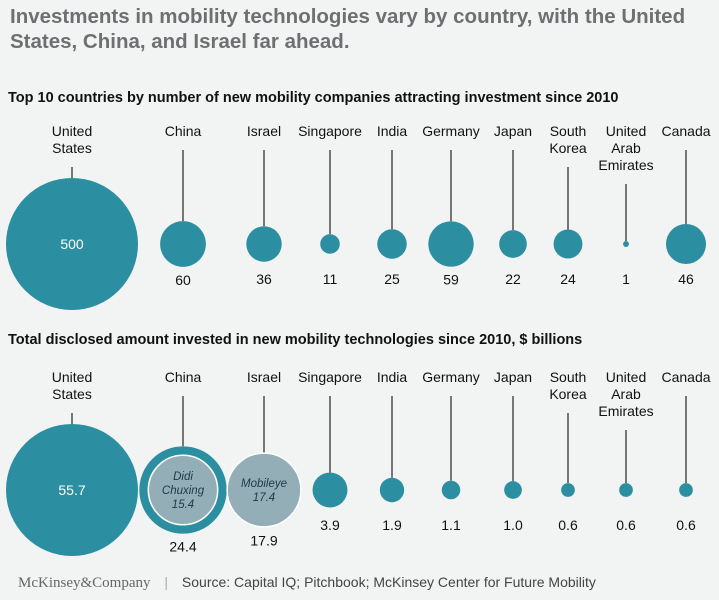 This screenshot has height=600, width=719. Describe the element at coordinates (626, 279) in the screenshot. I see `data-label: 1` at that location.